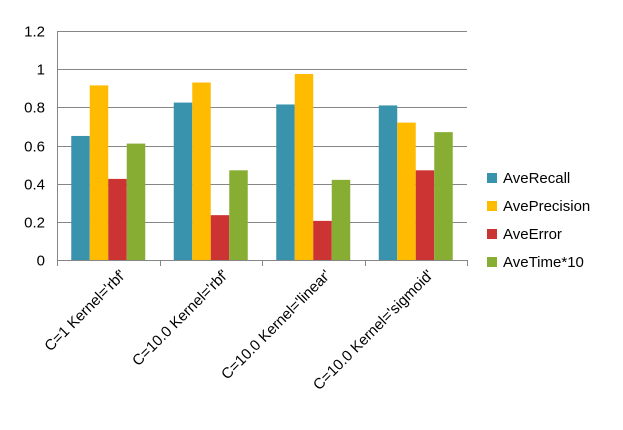 The height and width of the screenshot is (430, 623). Describe the element at coordinates (41, 70) in the screenshot. I see `y-tick-label: 1` at that location.